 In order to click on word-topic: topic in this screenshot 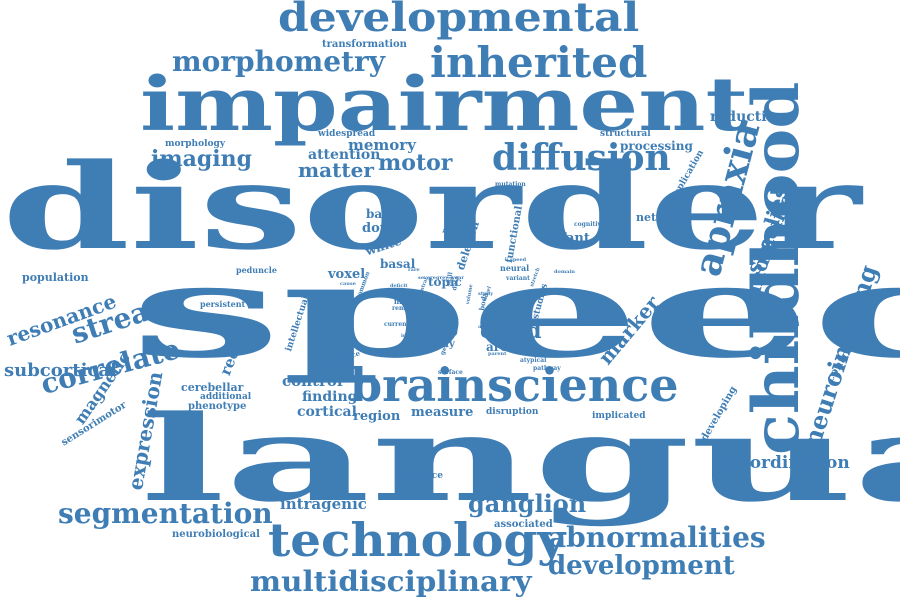, I will do `click(445, 282)`.